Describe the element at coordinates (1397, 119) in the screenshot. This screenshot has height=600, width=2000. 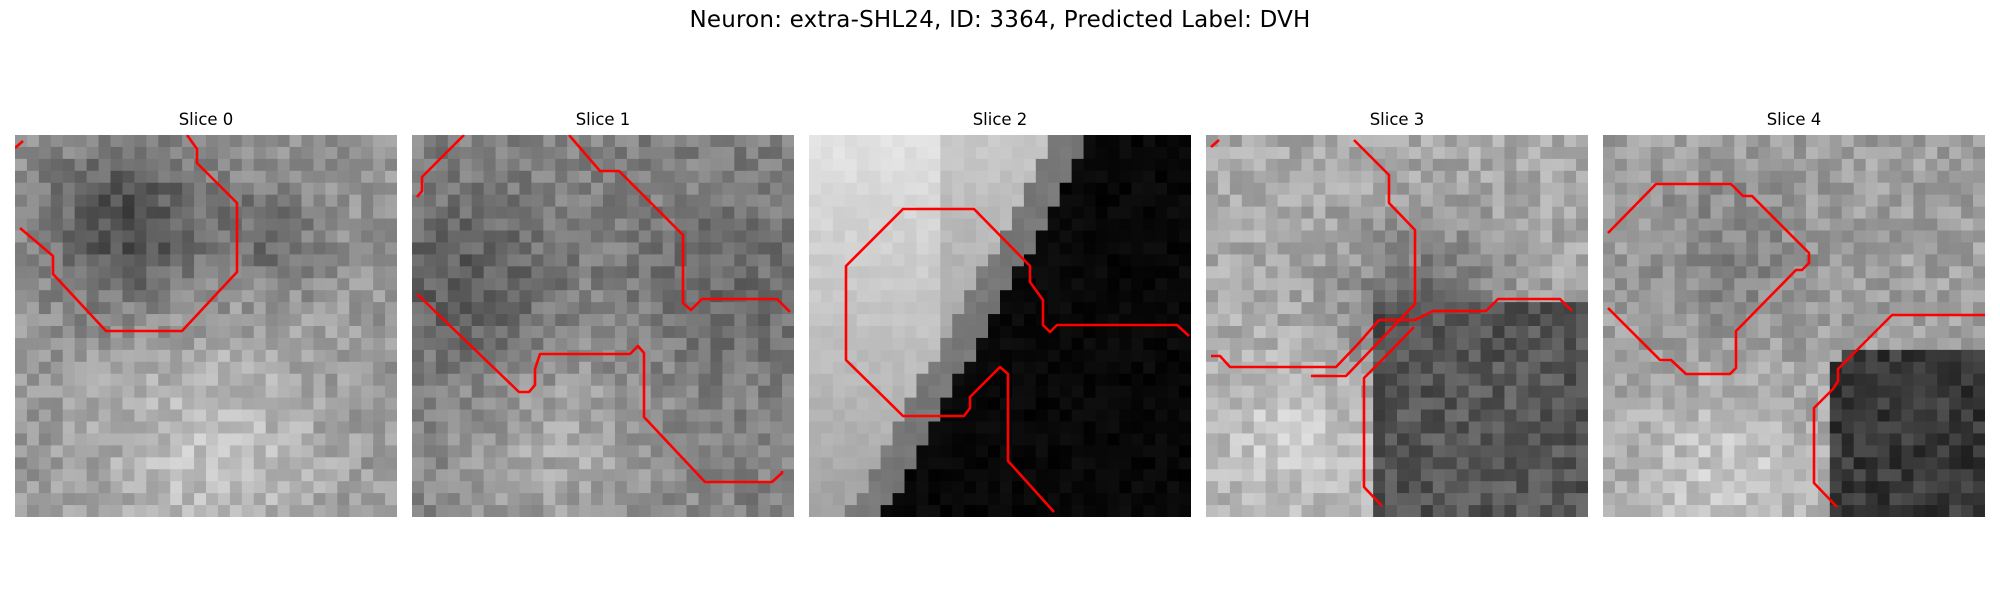
I see `slice-title: Slice 3` at that location.